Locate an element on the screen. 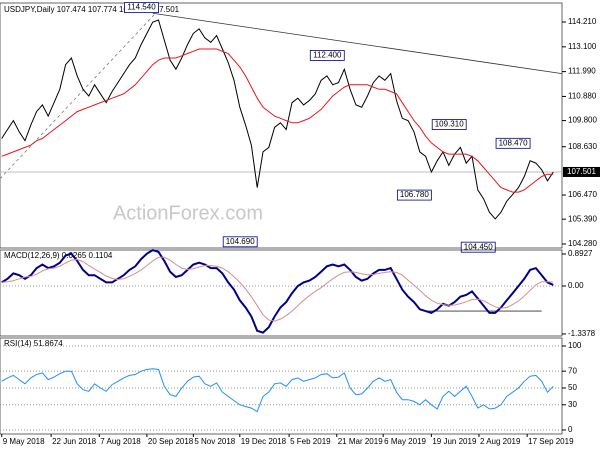  y-tick-label: 106.470 is located at coordinates (582, 194).